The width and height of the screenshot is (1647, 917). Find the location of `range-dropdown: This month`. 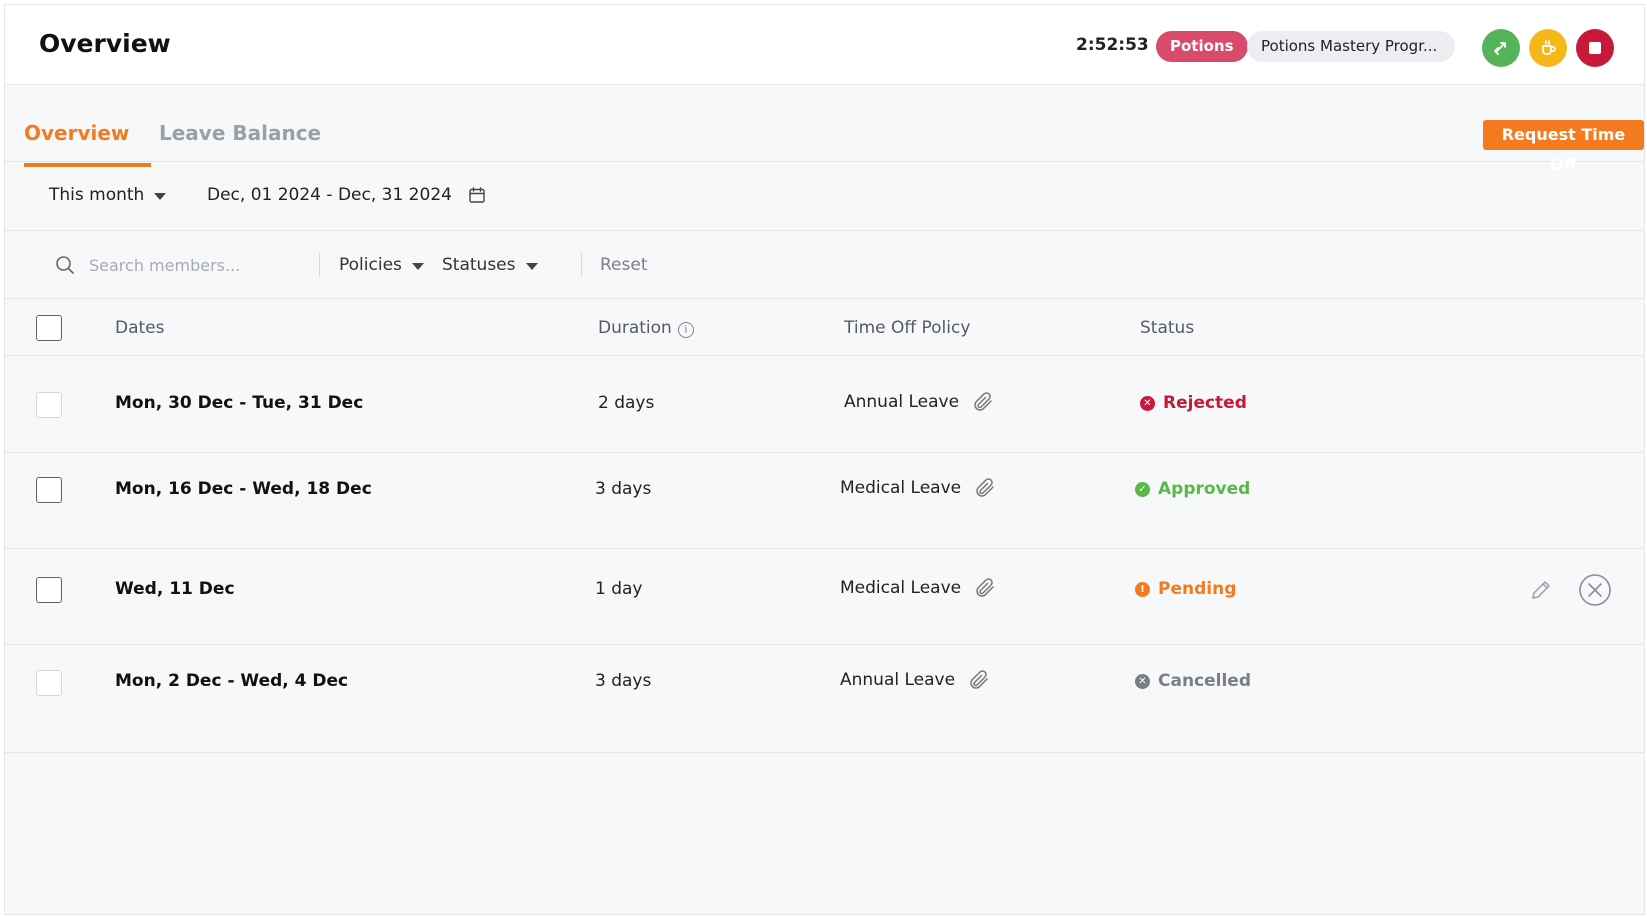

range-dropdown: This month is located at coordinates (108, 195).